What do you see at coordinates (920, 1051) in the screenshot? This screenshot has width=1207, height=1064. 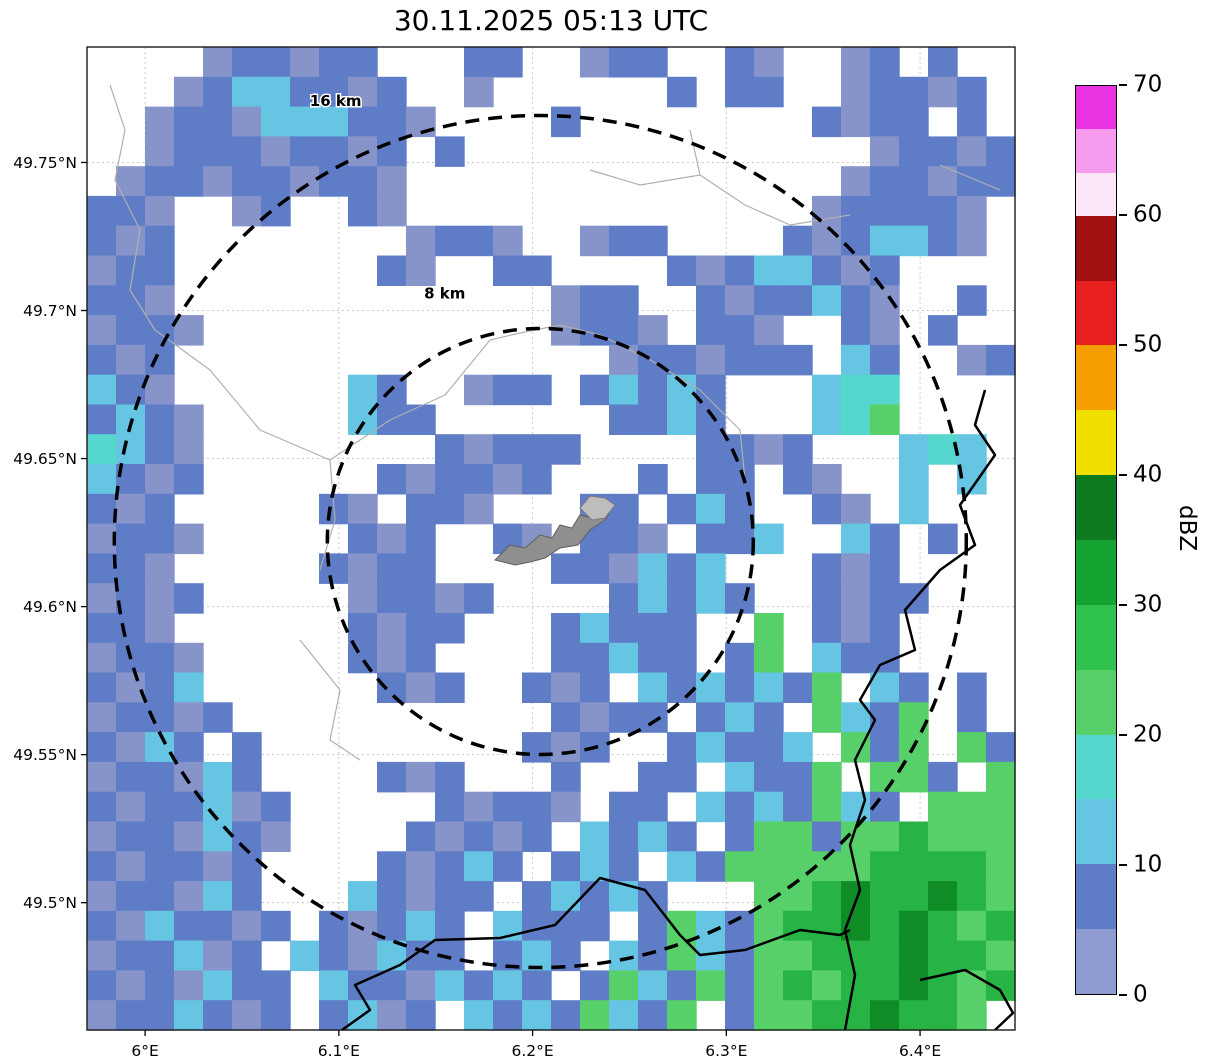 I see `x-tick-label: 6.4°E` at bounding box center [920, 1051].